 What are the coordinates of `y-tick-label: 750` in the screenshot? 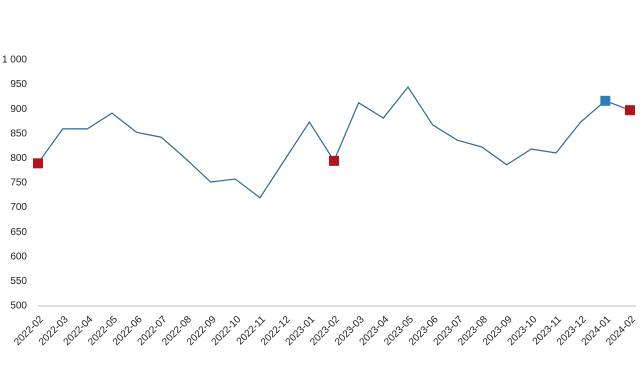 It's located at (18, 183).